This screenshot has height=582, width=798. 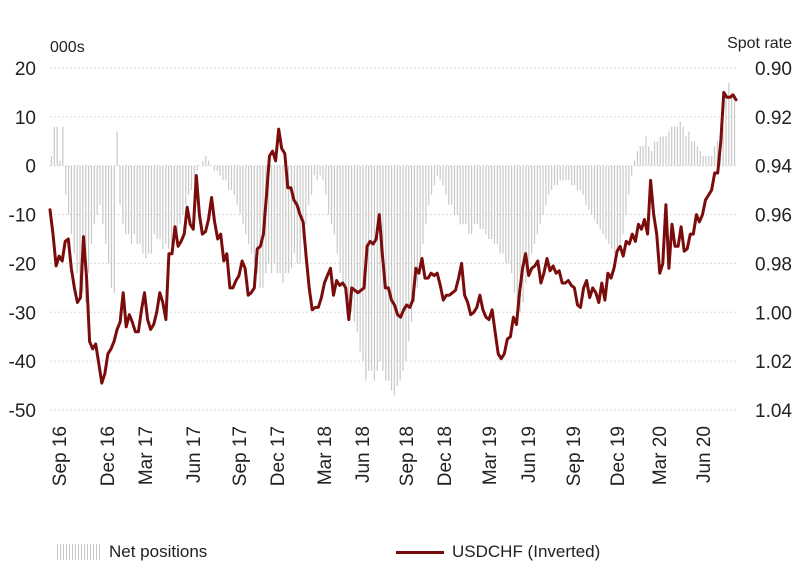 What do you see at coordinates (22, 264) in the screenshot?
I see `left-tick-label: -20` at bounding box center [22, 264].